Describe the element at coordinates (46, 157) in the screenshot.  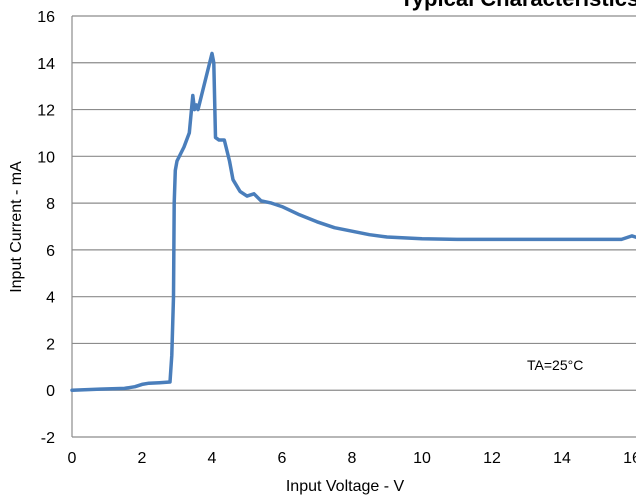
I see `y-tick-label: 10` at that location.